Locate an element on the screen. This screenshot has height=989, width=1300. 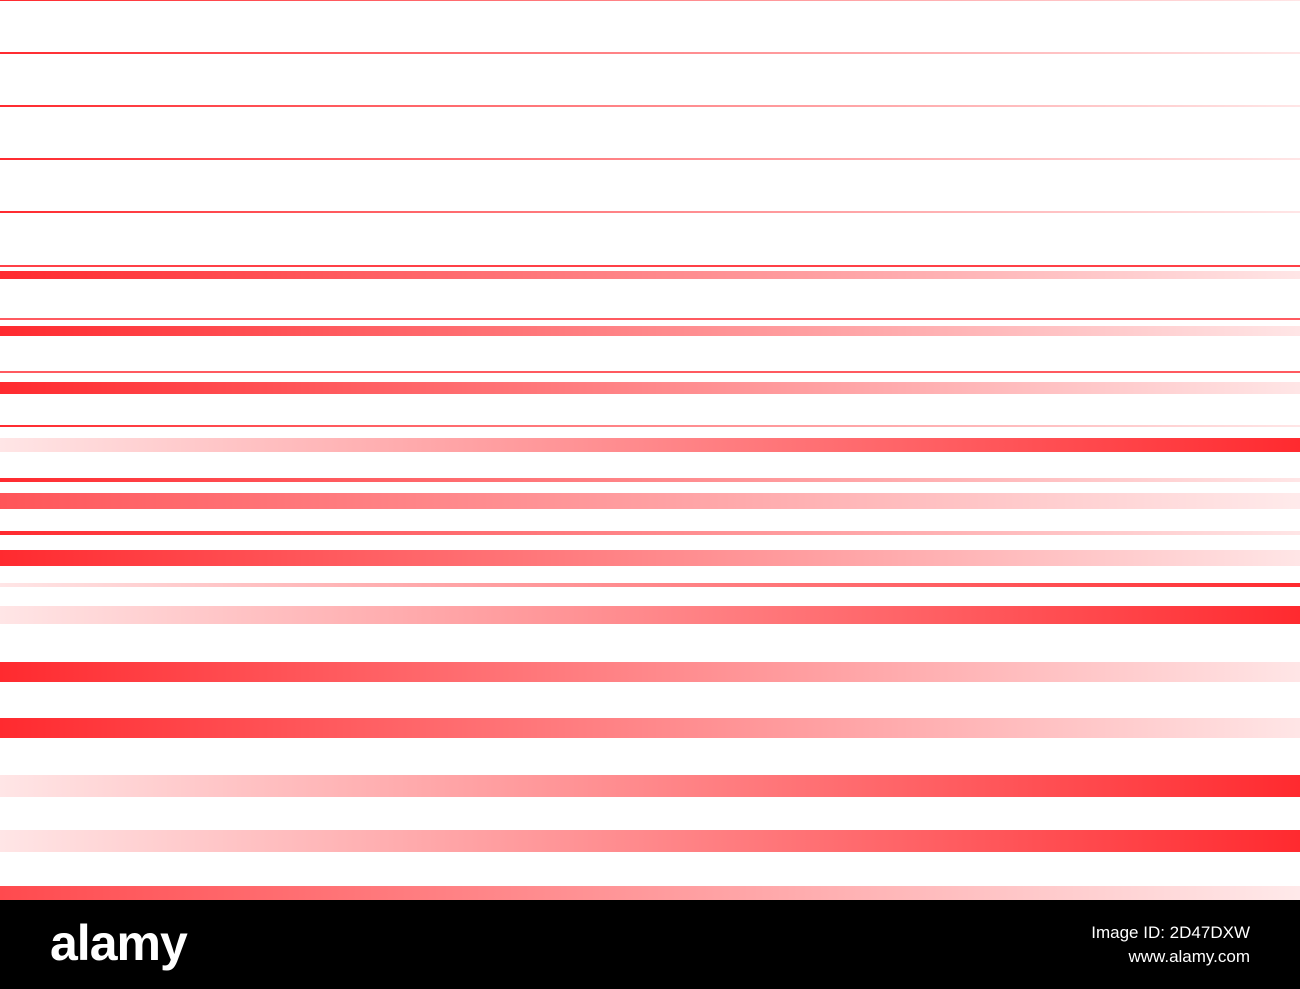
footer-bar is located at coordinates (650, 944).